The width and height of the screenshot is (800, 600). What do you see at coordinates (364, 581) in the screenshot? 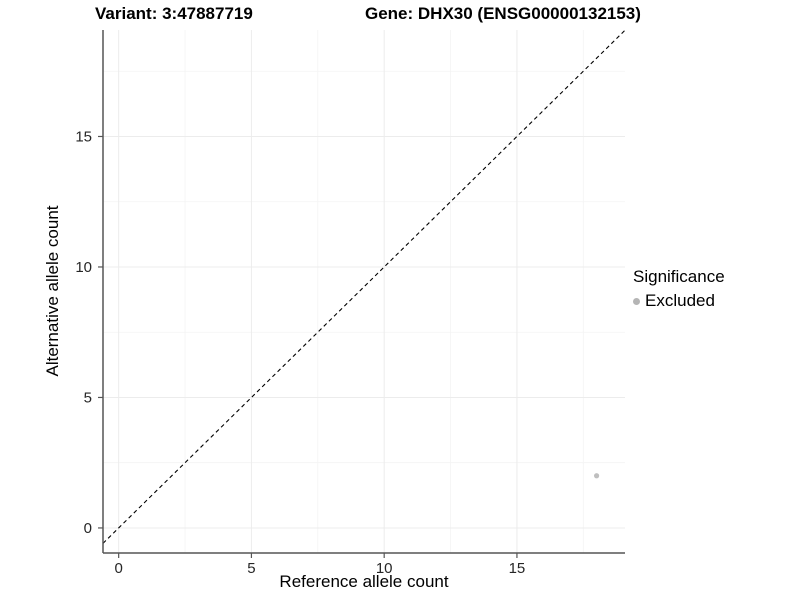
I see `x-axis-label: Reference allele count` at bounding box center [364, 581].